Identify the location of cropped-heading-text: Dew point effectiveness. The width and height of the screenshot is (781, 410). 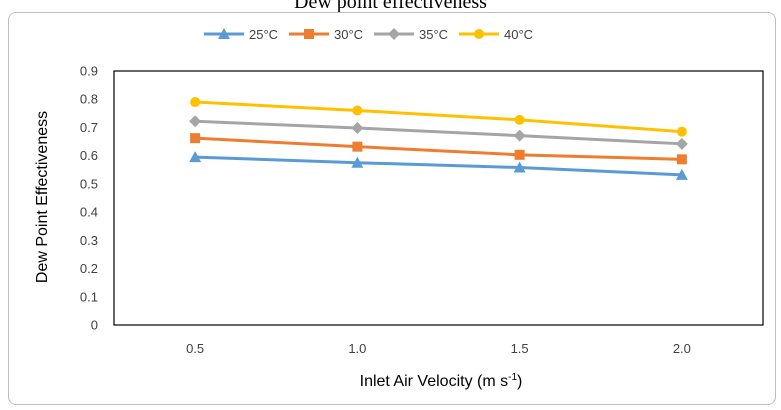
(390, 6).